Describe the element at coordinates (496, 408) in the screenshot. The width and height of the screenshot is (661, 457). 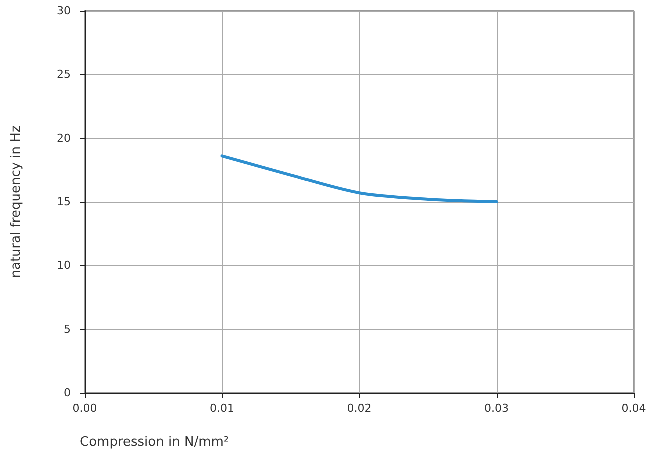
I see `x-tick-label: 0.03` at that location.